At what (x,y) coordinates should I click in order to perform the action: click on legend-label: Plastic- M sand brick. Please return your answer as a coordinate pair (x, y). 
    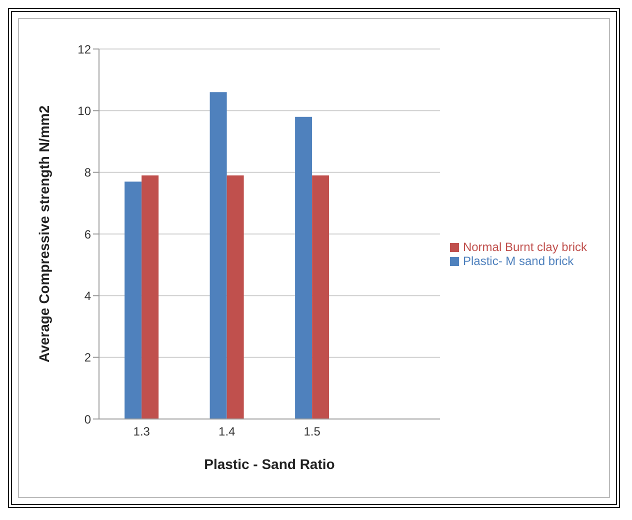
    Looking at the image, I should click on (518, 261).